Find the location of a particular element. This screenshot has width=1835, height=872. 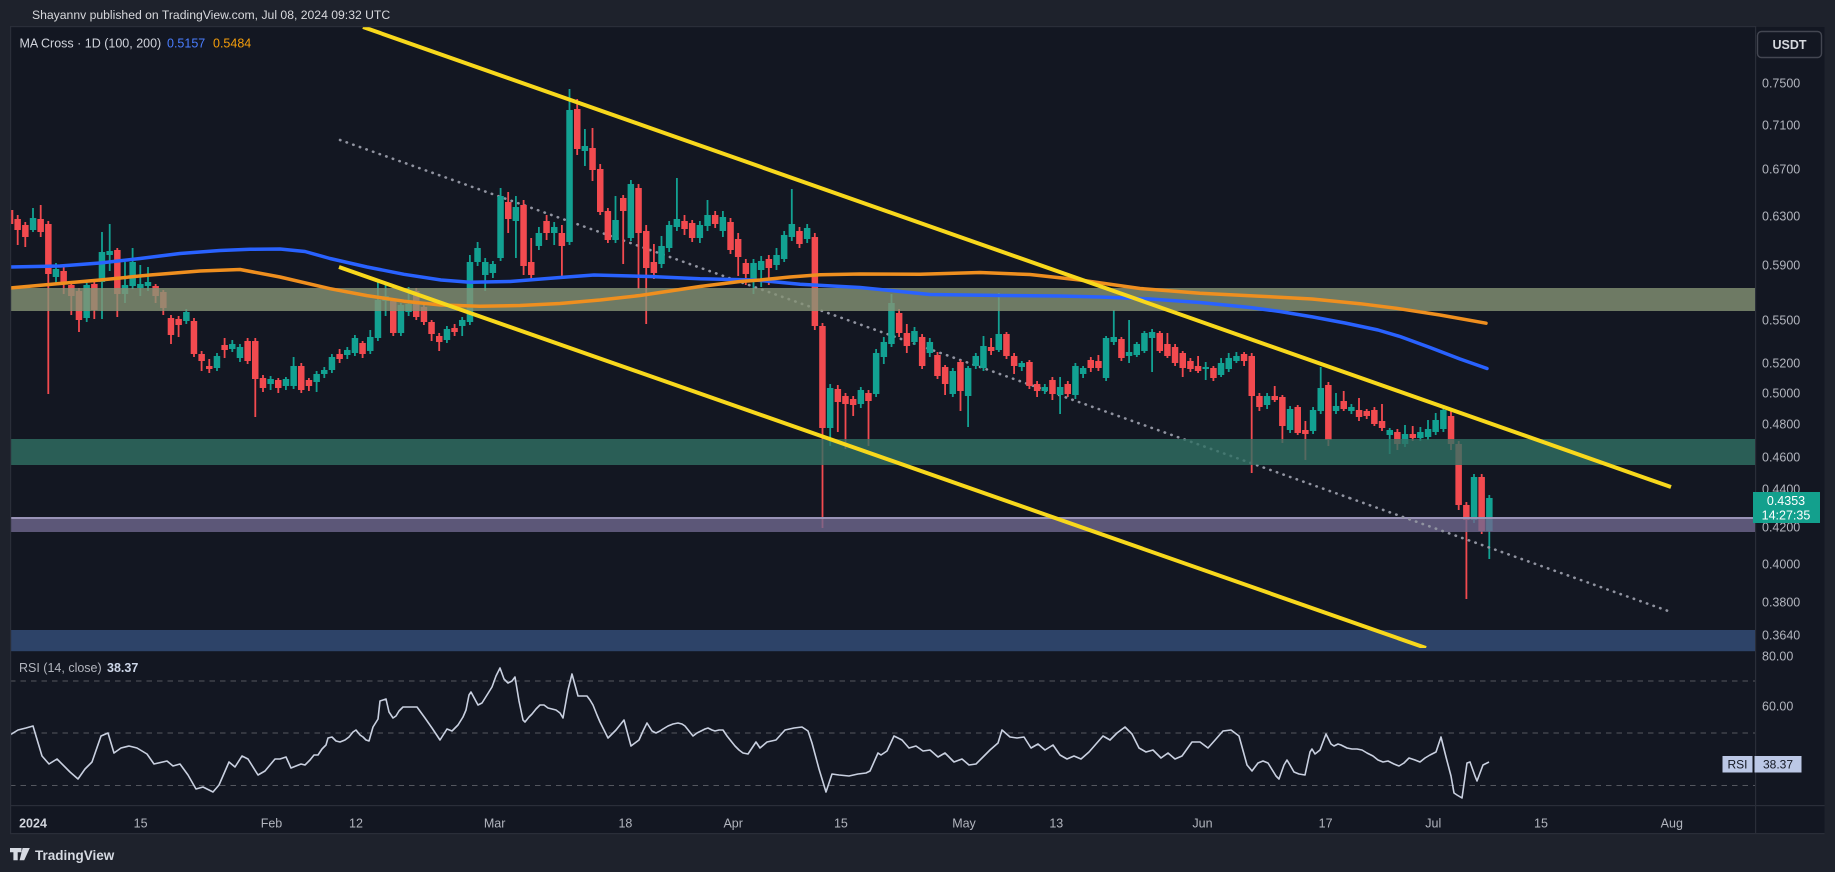

svg-text: 0.4800 is located at coordinates (1781, 425).